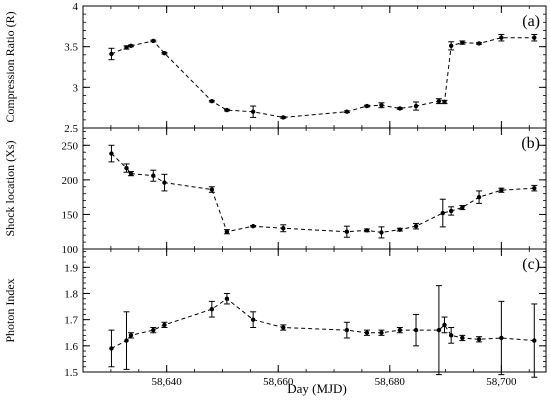 This screenshot has width=550, height=400. I want to click on y-tick-label: 3.5, so click(71, 48).